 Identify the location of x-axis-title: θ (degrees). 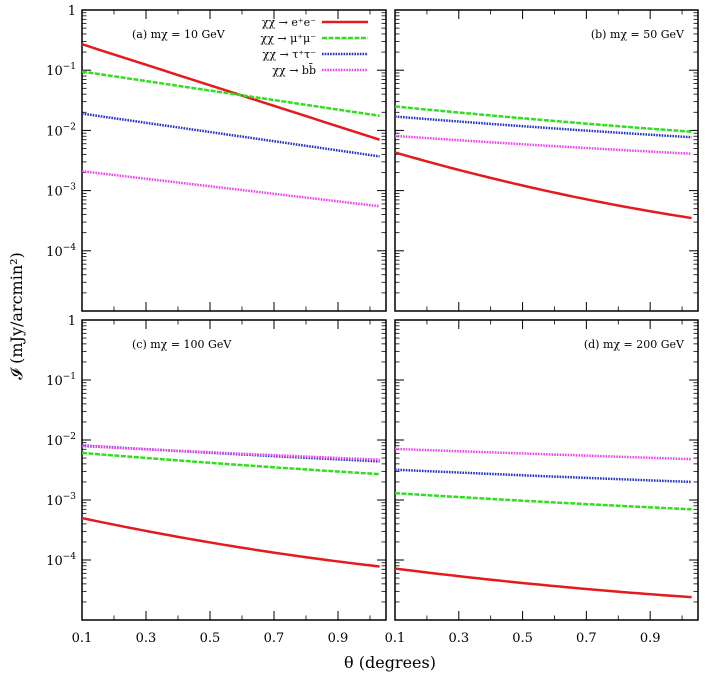
(390, 662).